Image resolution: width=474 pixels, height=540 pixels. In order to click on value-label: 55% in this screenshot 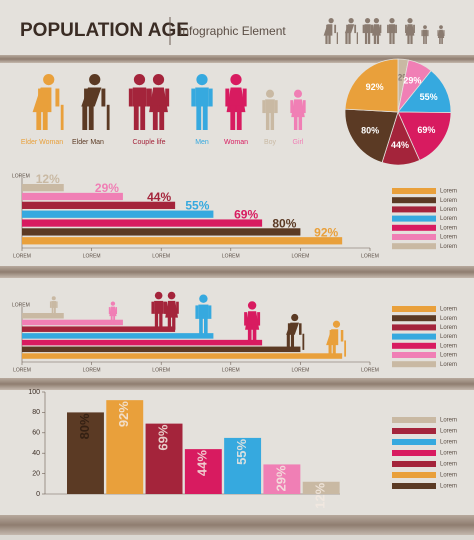, I will do `click(197, 206)`.